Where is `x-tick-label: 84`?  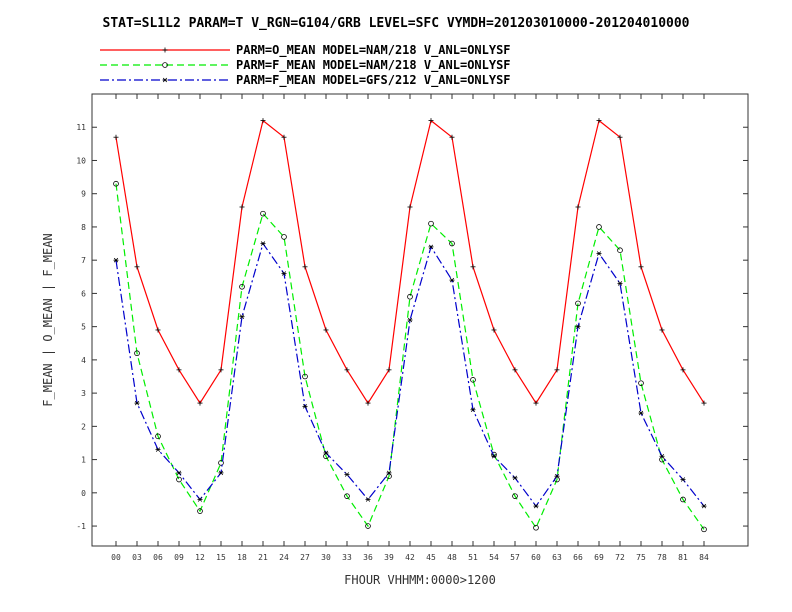 x-tick-label: 84 is located at coordinates (704, 557).